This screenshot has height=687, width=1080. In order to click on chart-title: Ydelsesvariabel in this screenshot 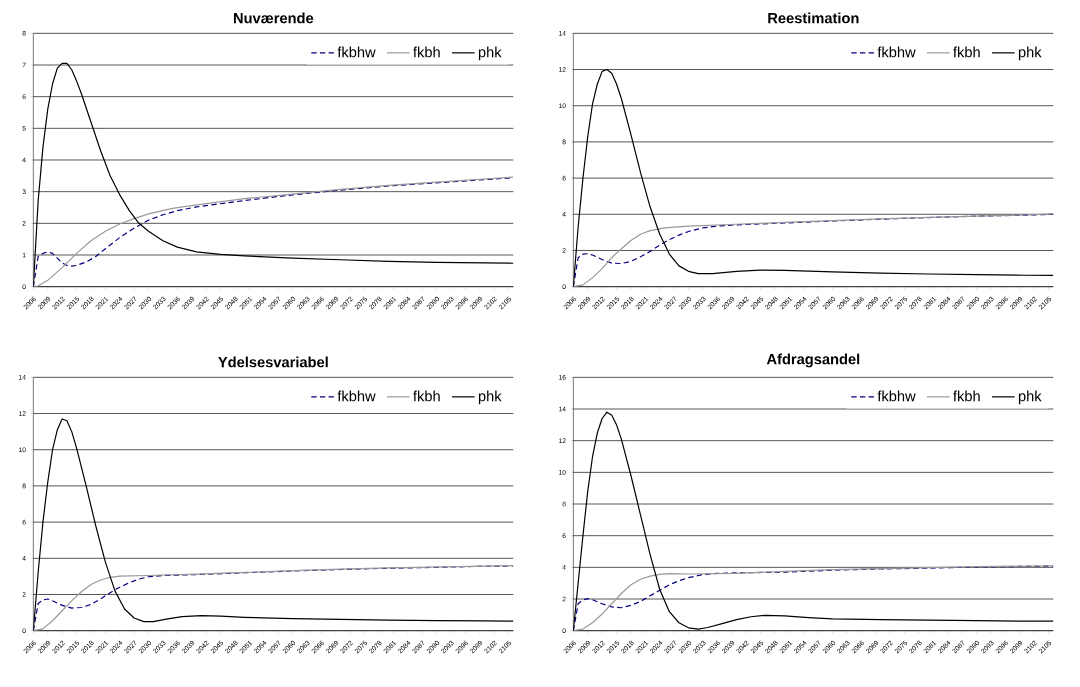, I will do `click(273, 362)`.